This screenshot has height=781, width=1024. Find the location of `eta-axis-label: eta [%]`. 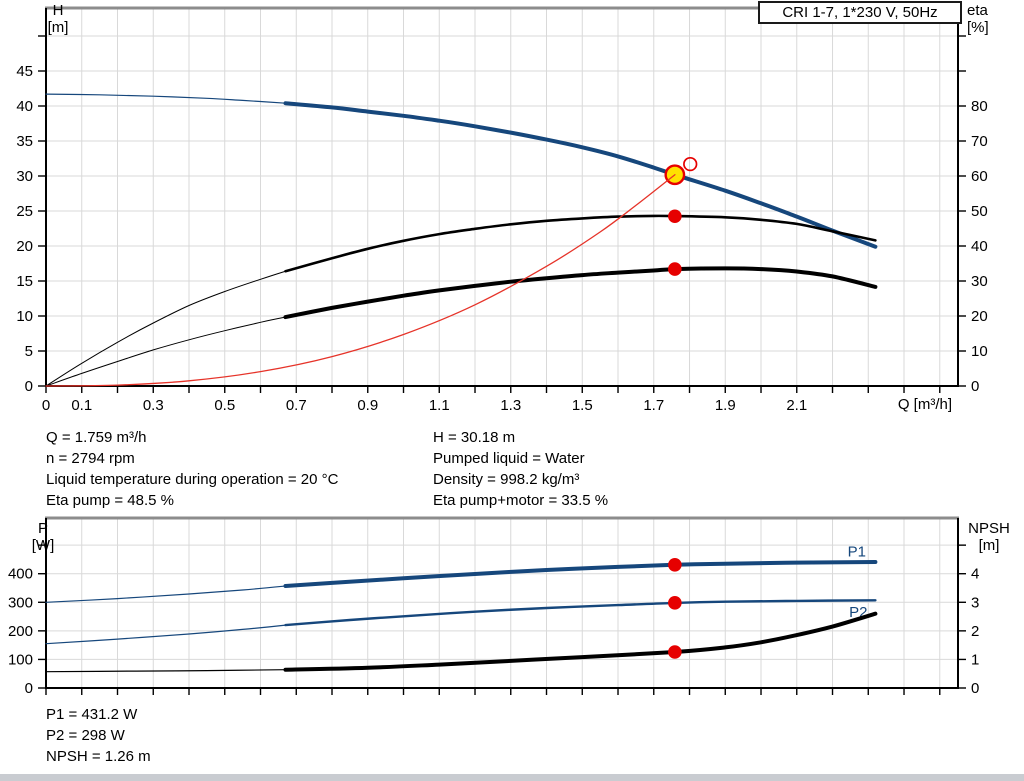

eta-axis-label: eta [%] is located at coordinates (994, 19).